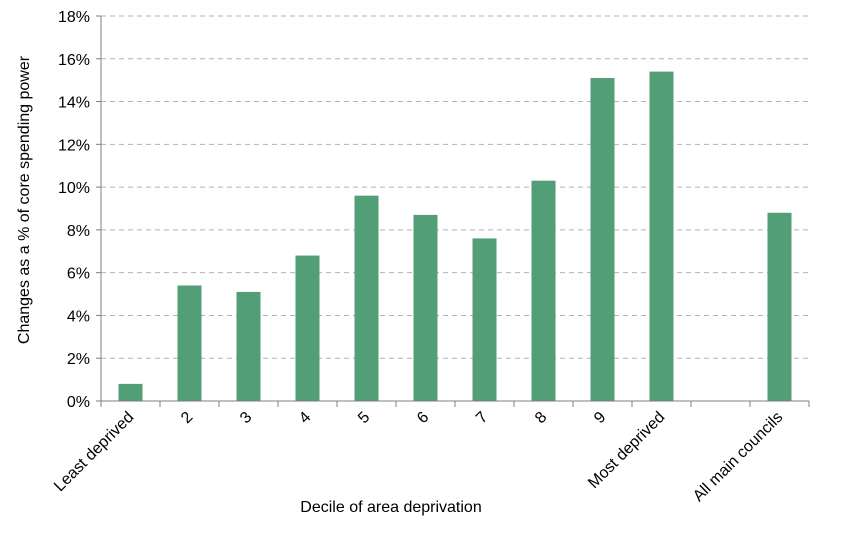 The width and height of the screenshot is (848, 552). I want to click on y-tick-label: 16%, so click(74, 60).